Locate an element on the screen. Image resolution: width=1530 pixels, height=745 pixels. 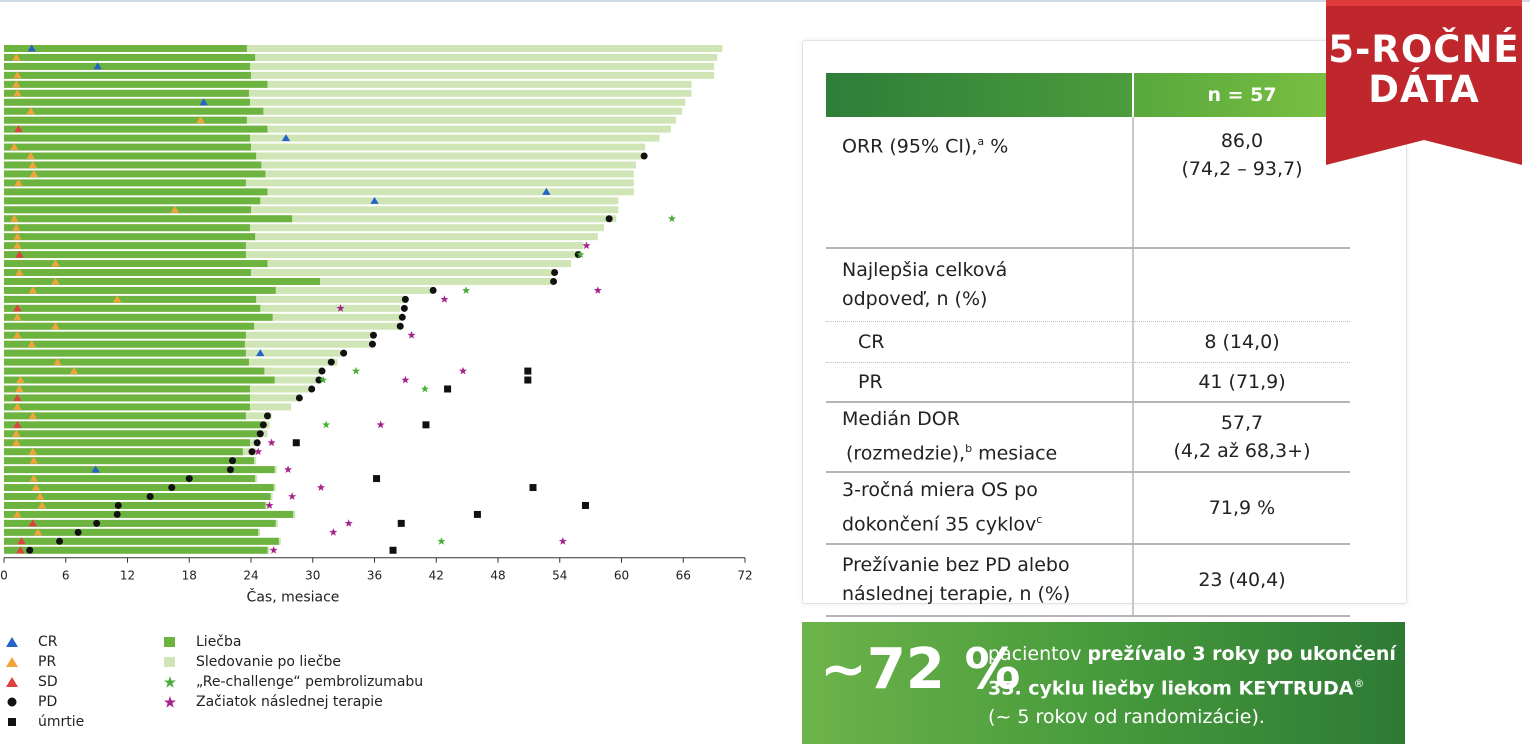
orr-value-cell: 86,0 (74,2 – 93,7) is located at coordinates (1241, 183).